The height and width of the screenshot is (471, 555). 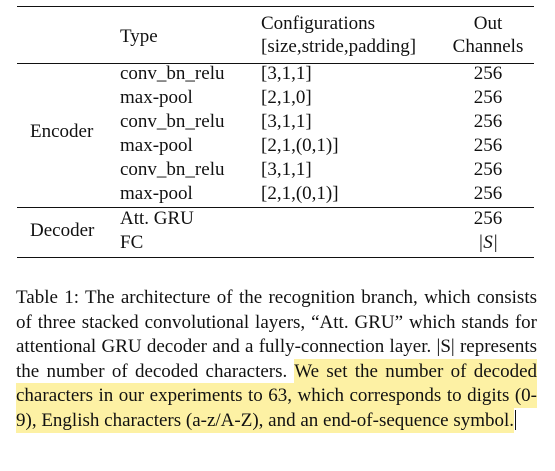 What do you see at coordinates (275, 207) in the screenshot?
I see `encoder-decoder-rule` at bounding box center [275, 207].